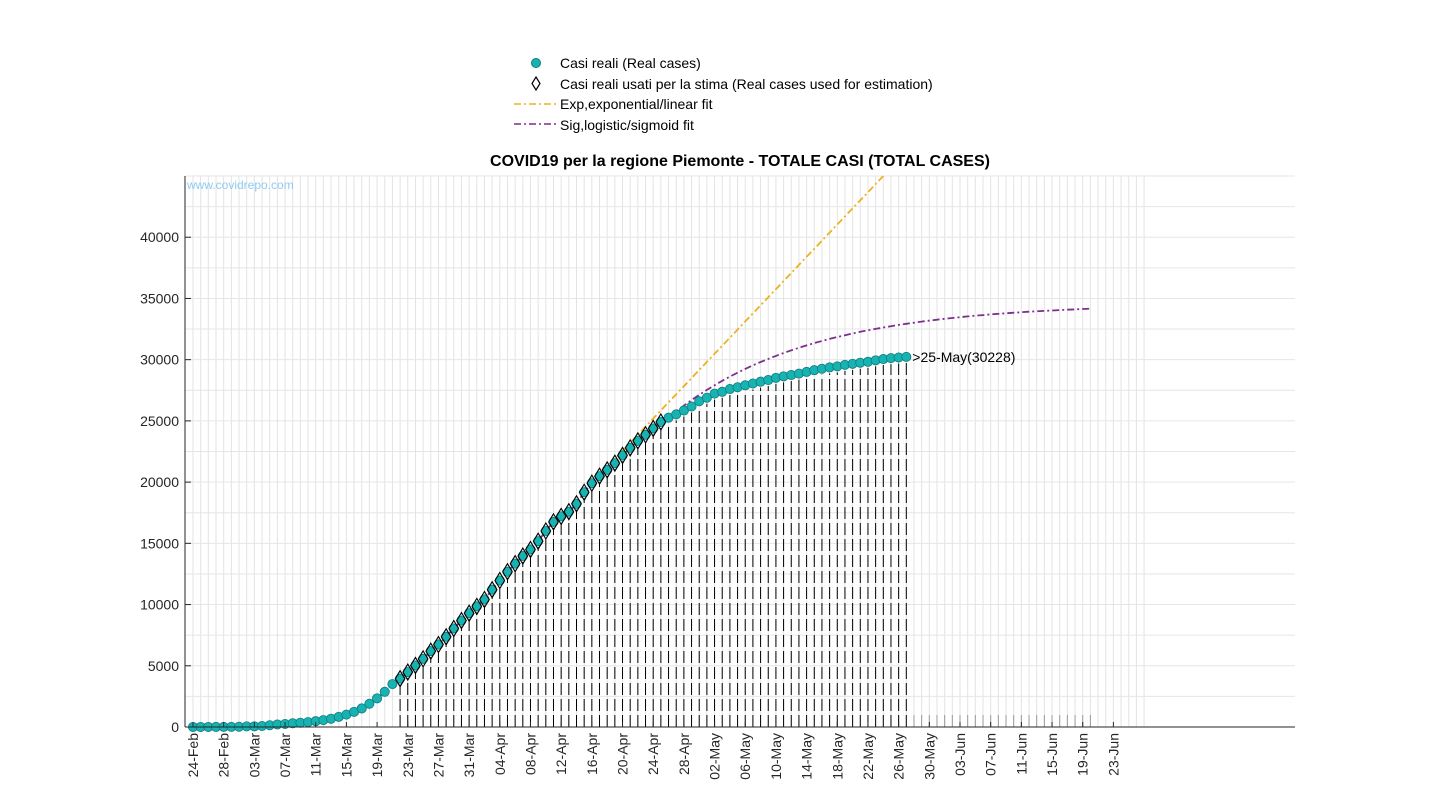 This screenshot has height=800, width=1430. What do you see at coordinates (776, 756) in the screenshot?
I see `x-tick-label: 10-May` at bounding box center [776, 756].